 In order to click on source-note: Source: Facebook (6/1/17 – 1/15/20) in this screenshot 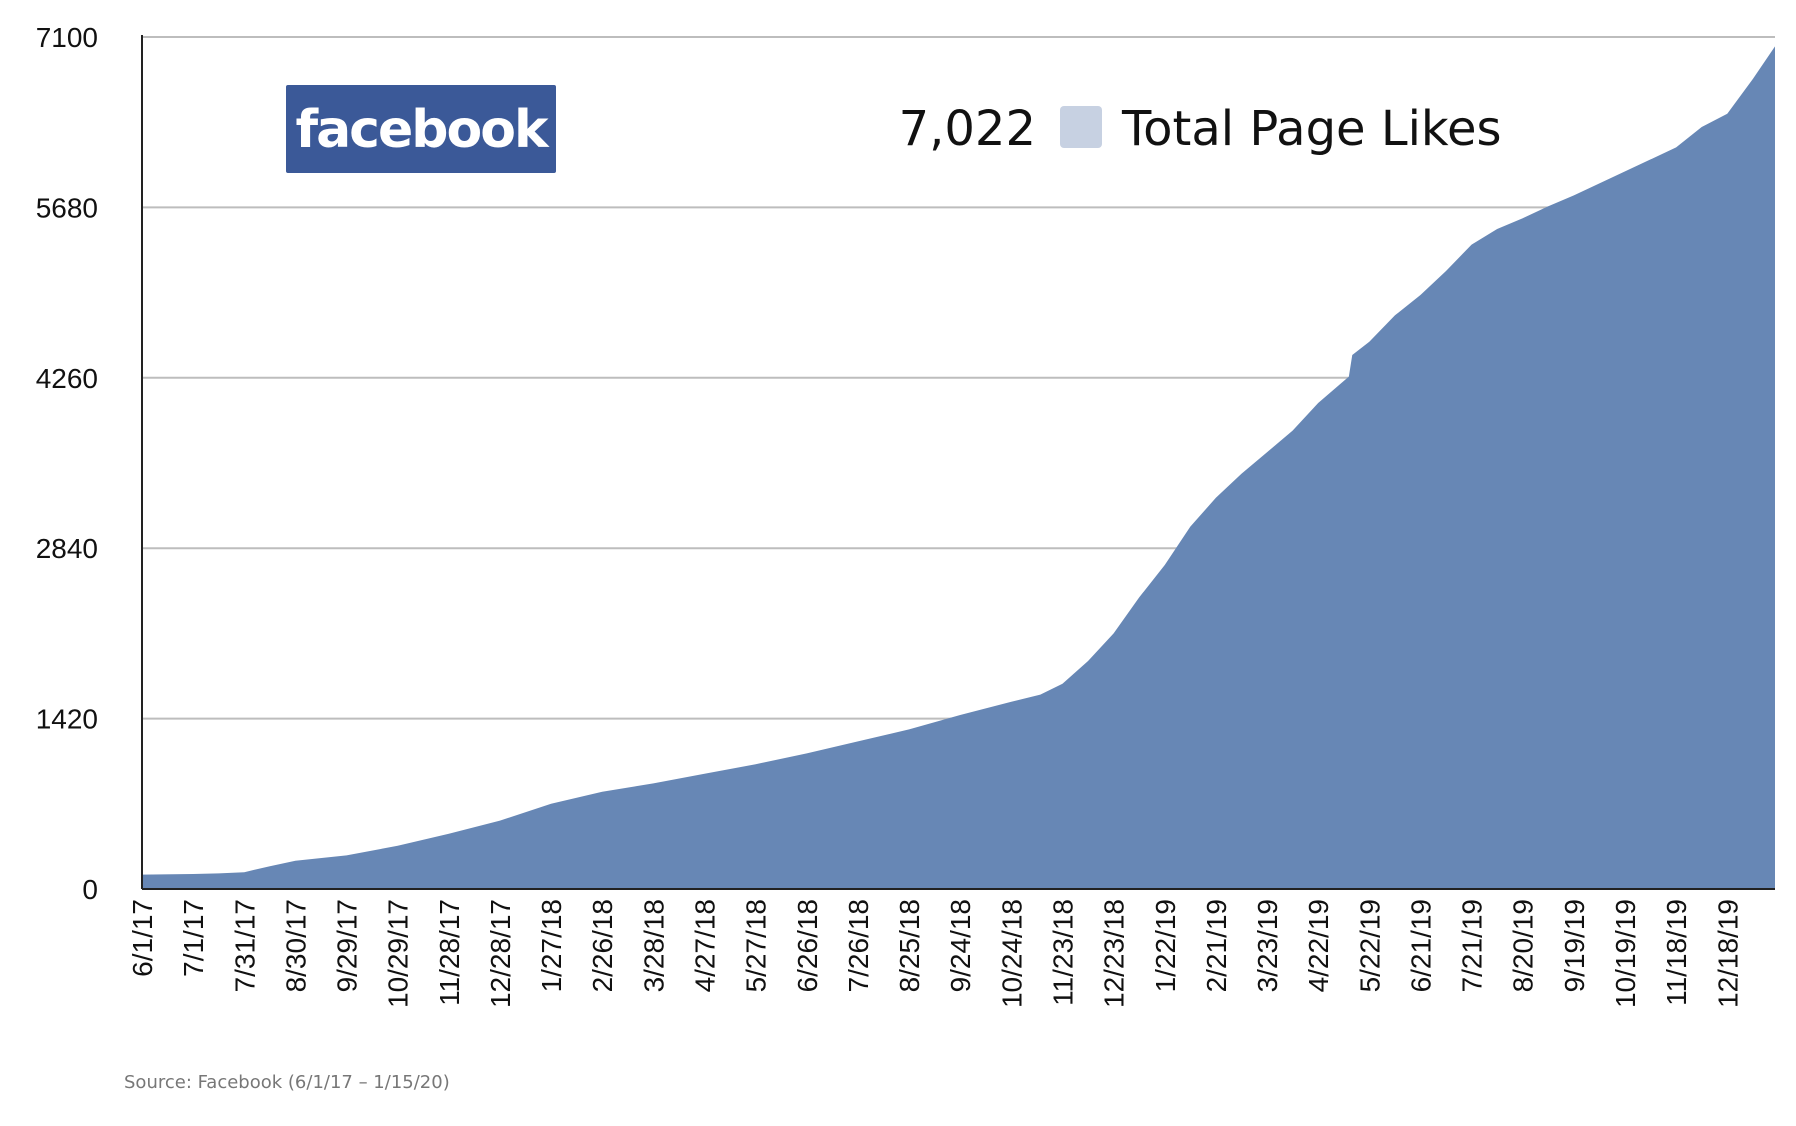, I will do `click(287, 1082)`.